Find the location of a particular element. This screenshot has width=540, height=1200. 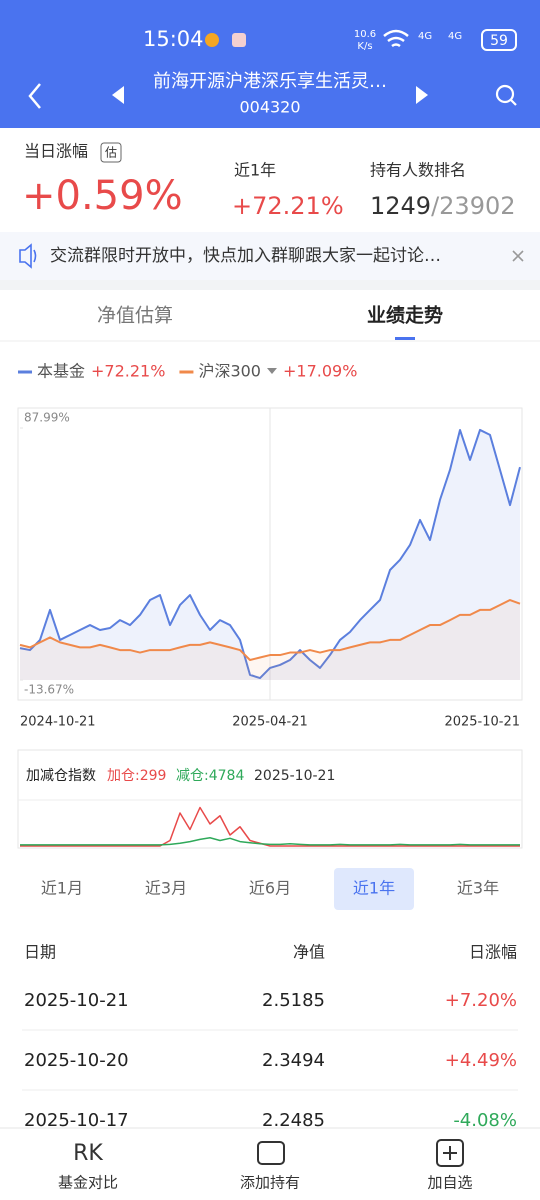

time: 15:04 is located at coordinates (173, 39).